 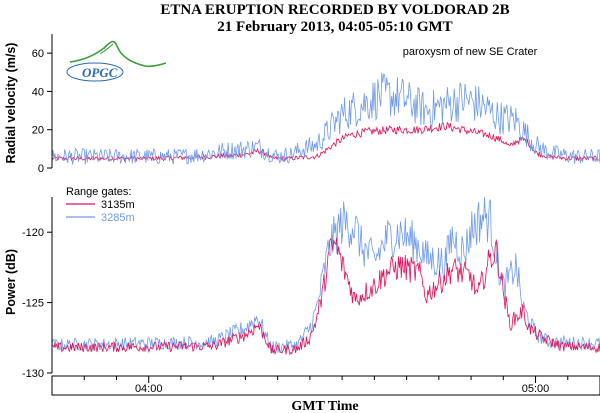 I want to click on chart-title-line1: ETNA ERUPTION RECORDED BY VOLDORAD 2B, so click(x=334, y=10).